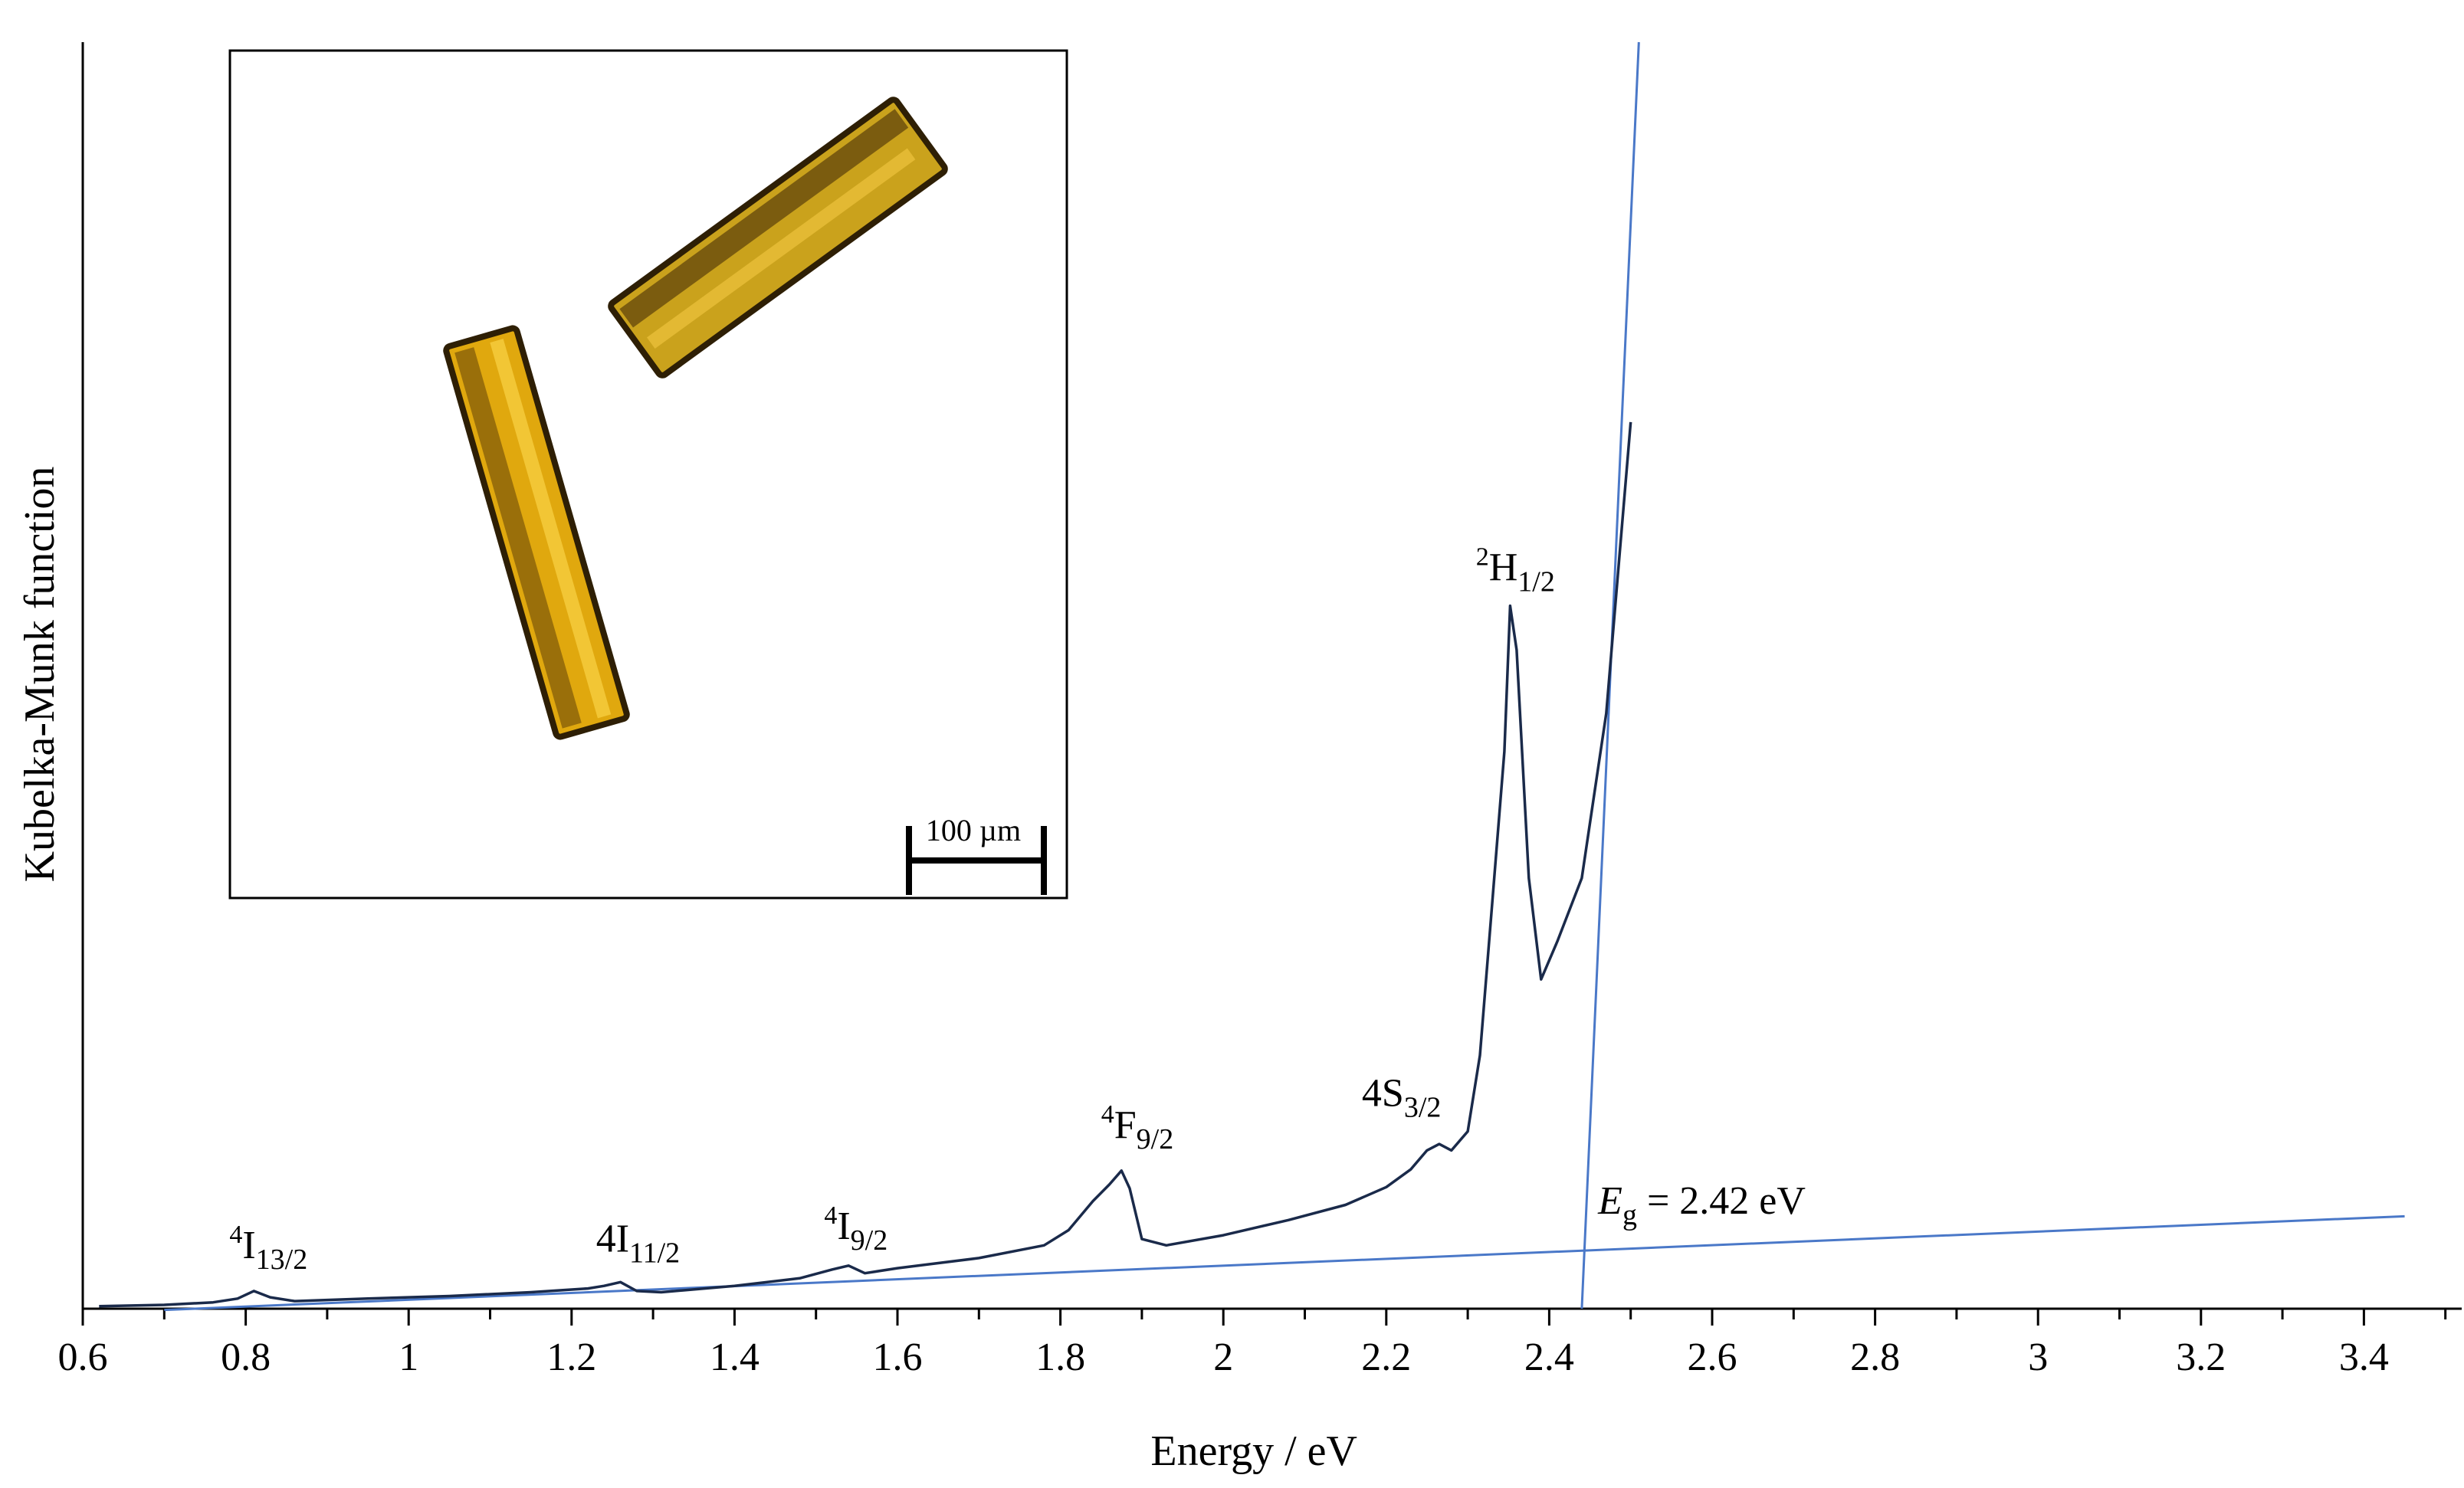 This screenshot has height=1488, width=2464. Describe the element at coordinates (2364, 1357) in the screenshot. I see `x-tick-label: 3.4` at that location.